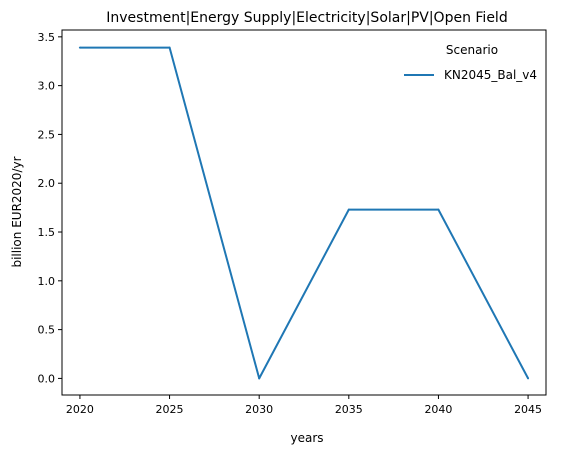 This screenshot has width=565, height=460. I want to click on x-tick-label: 2025, so click(170, 409).